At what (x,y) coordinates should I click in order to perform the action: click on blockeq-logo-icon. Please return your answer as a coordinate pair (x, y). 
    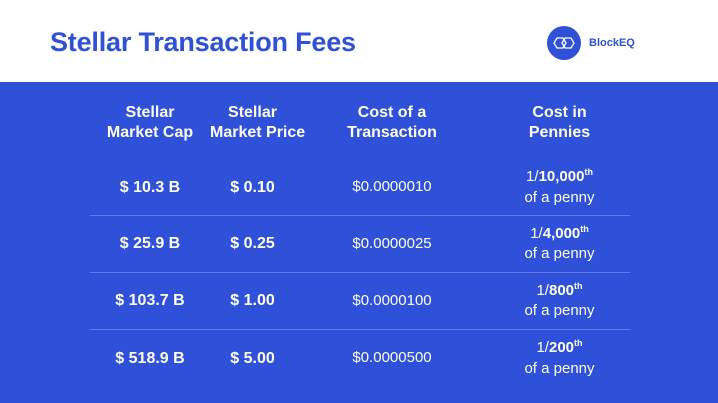
    Looking at the image, I should click on (564, 43).